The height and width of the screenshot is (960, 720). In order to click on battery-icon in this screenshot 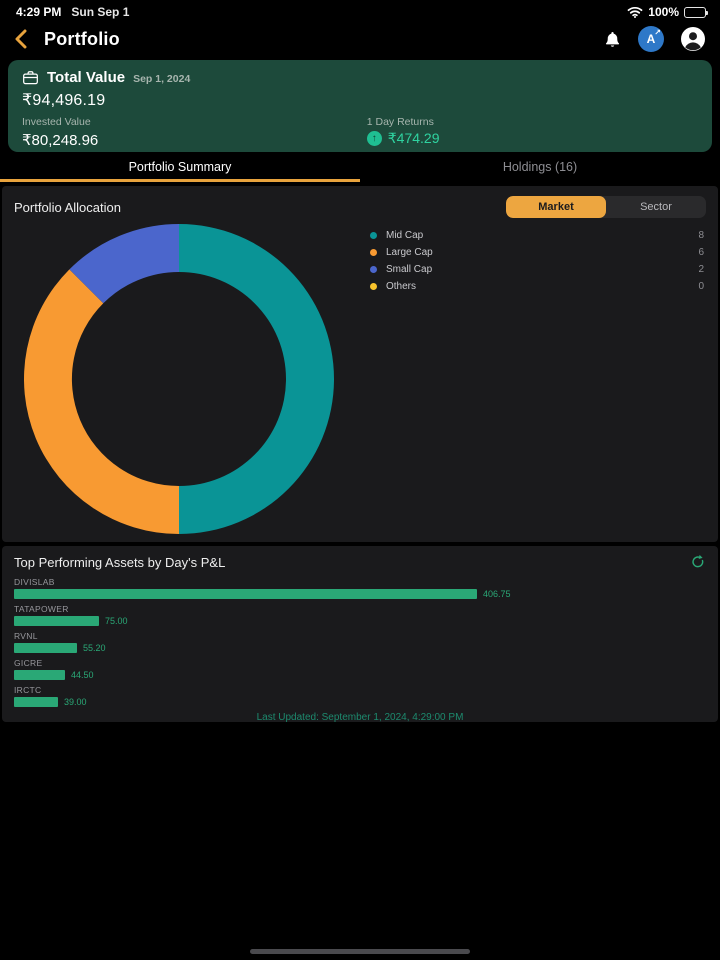, I will do `click(696, 12)`.